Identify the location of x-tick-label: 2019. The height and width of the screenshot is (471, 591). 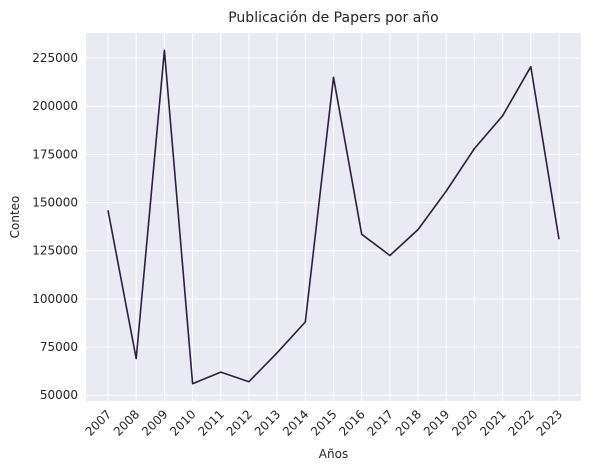
(436, 422).